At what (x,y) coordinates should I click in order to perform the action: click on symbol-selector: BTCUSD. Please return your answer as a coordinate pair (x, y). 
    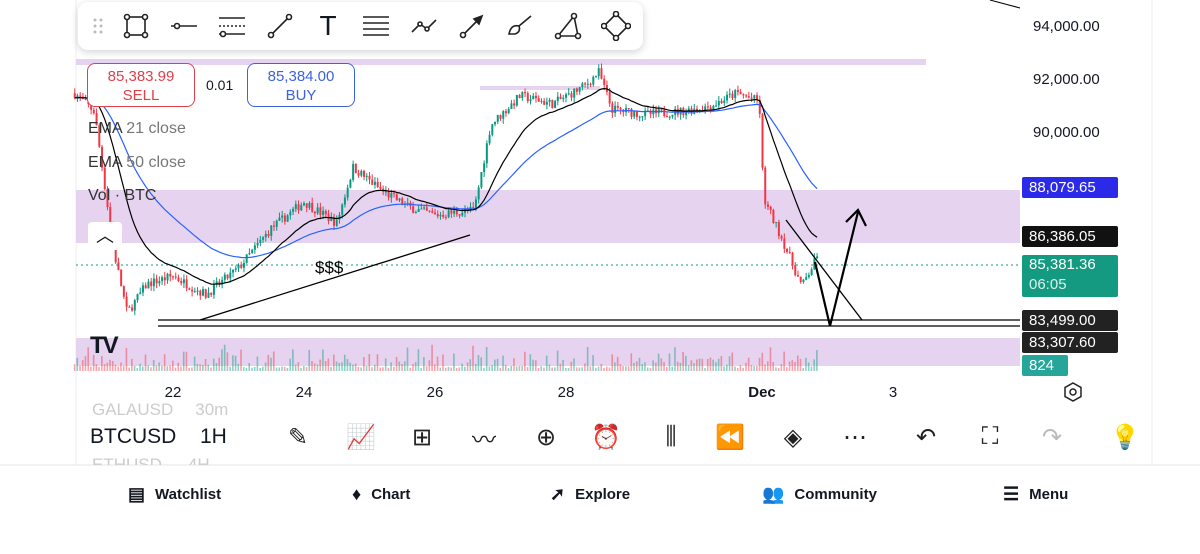
    Looking at the image, I should click on (133, 436).